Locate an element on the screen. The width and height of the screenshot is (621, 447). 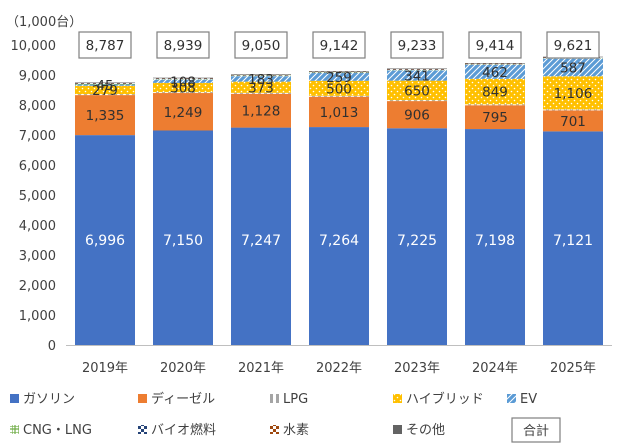
x-tick-label: 2025年 is located at coordinates (573, 368).